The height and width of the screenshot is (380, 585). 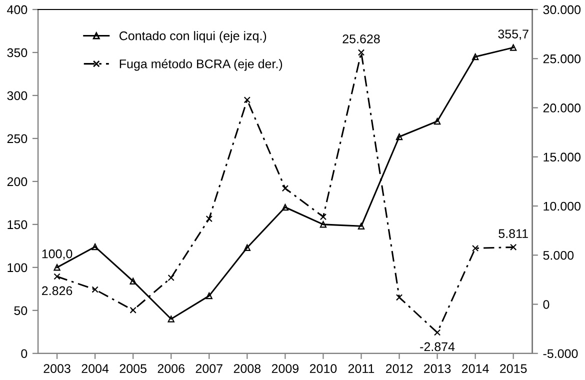 What do you see at coordinates (171, 368) in the screenshot?
I see `x-tick-label: 2006` at bounding box center [171, 368].